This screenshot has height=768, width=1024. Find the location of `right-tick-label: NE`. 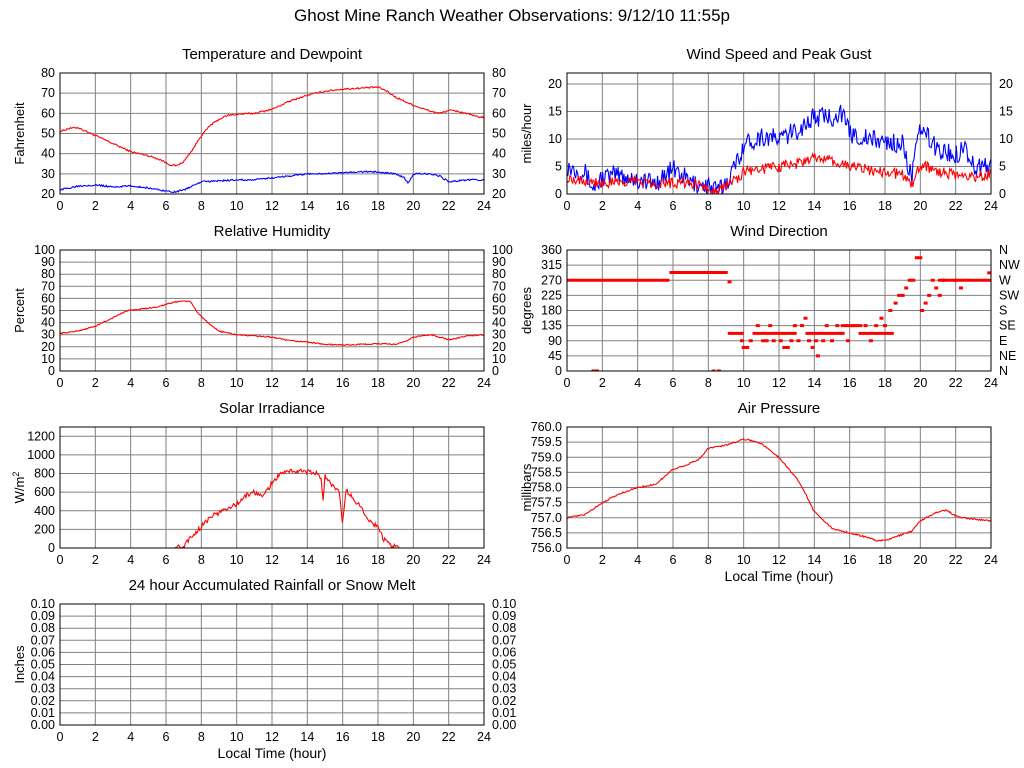

right-tick-label: NE is located at coordinates (1007, 356).